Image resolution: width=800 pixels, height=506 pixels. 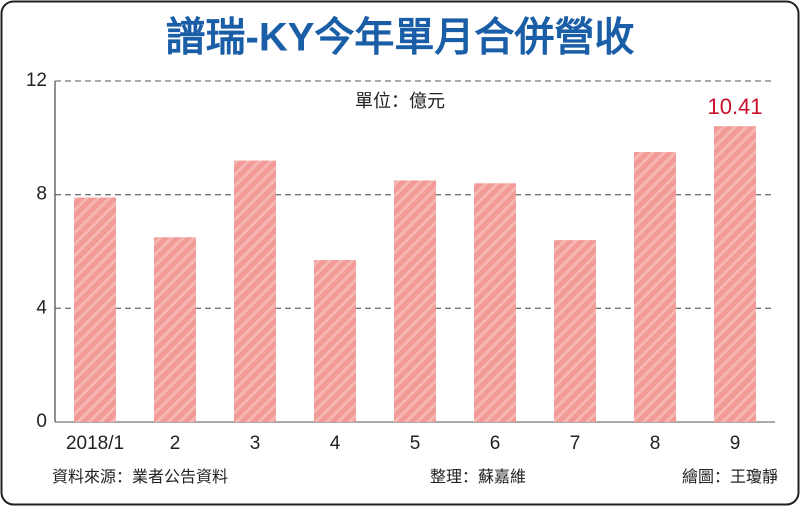 What do you see at coordinates (41, 421) in the screenshot?
I see `y-tick-label: 0` at bounding box center [41, 421].